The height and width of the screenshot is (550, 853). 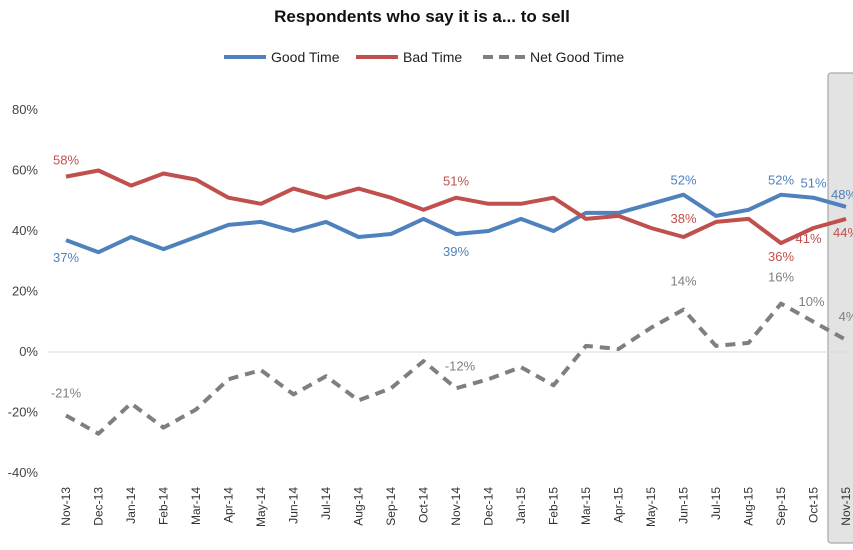 I want to click on series-line-bad-time, so click(x=456, y=207).